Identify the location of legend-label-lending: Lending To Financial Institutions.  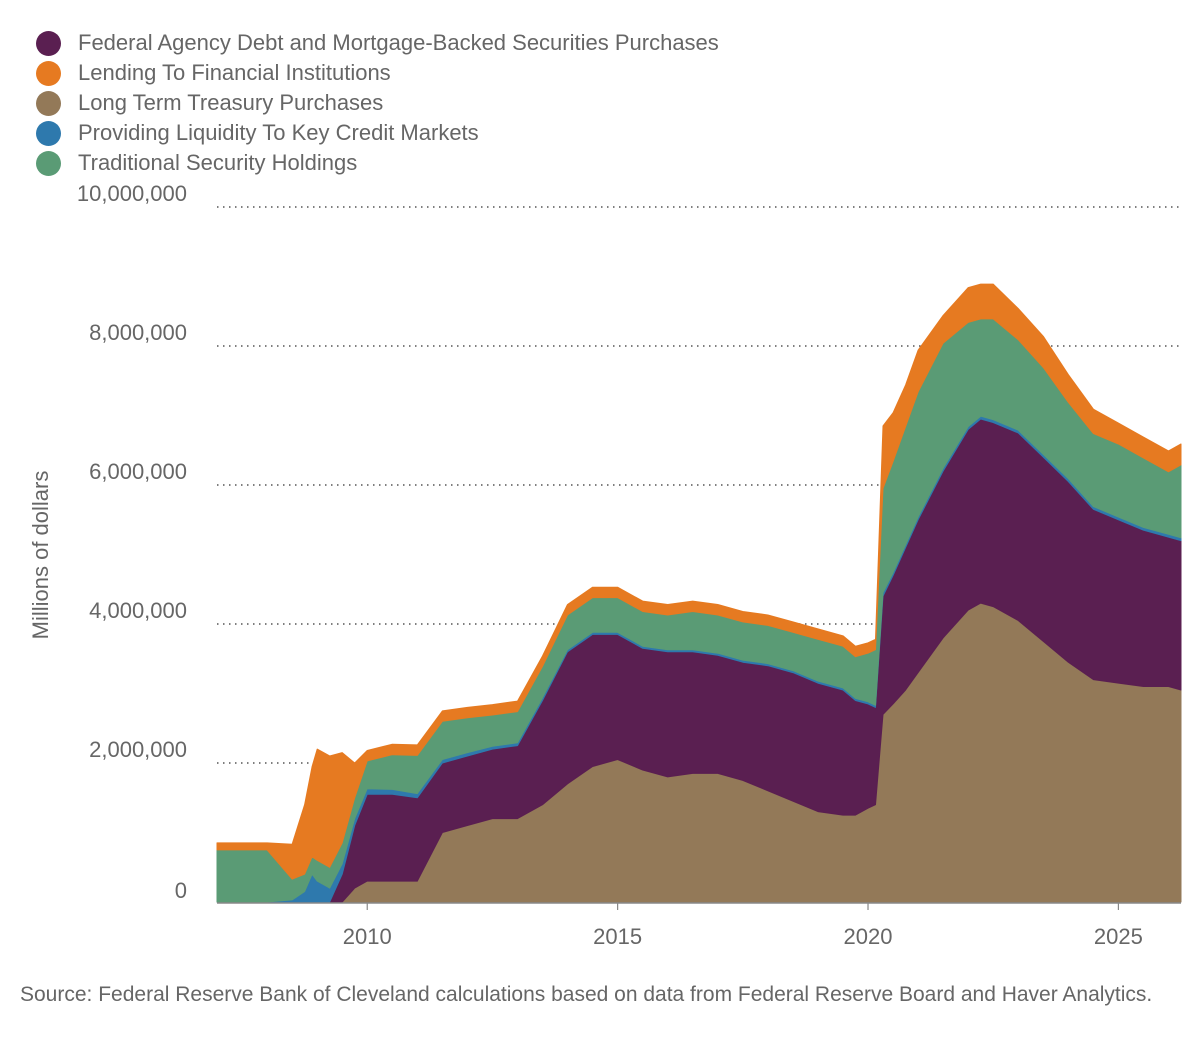
(234, 72).